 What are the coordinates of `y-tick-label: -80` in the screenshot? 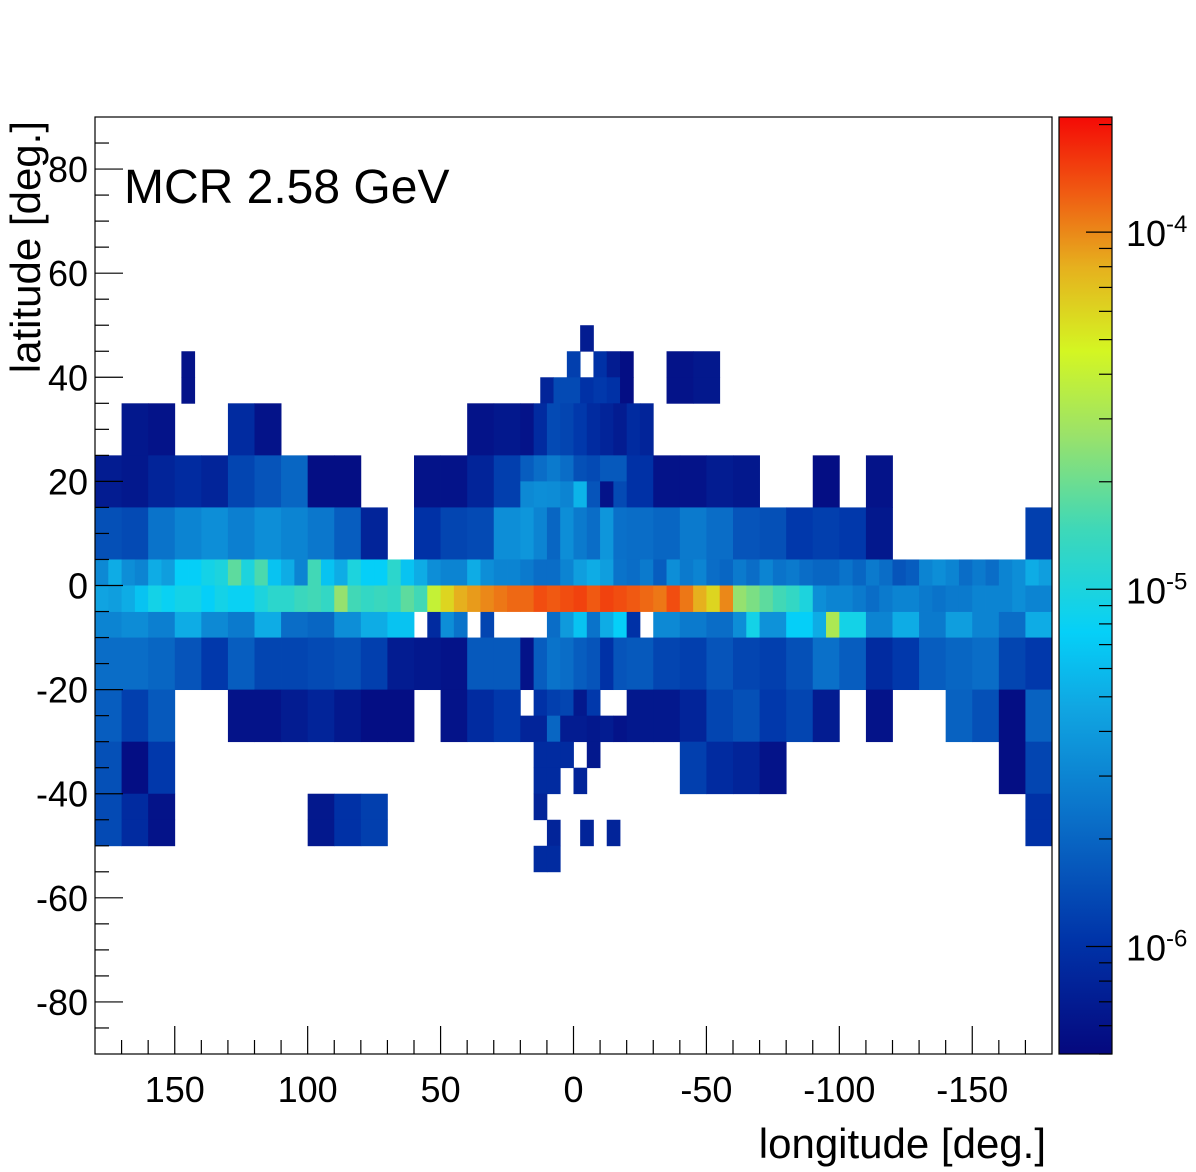 It's located at (62, 1002).